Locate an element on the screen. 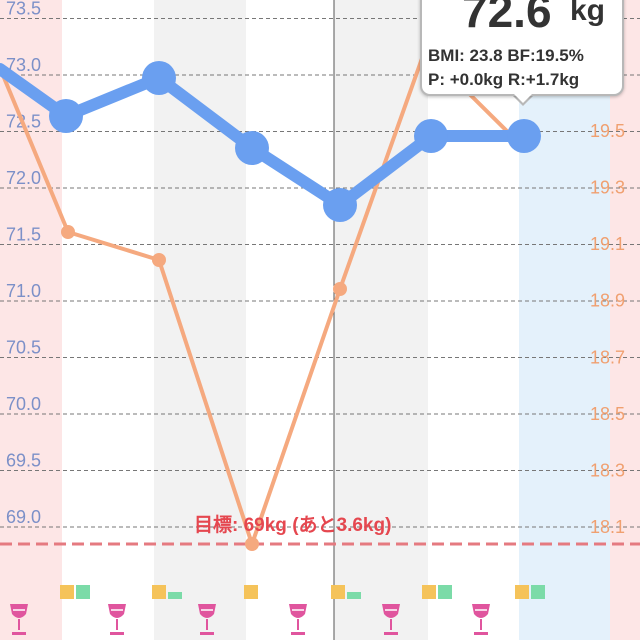 The width and height of the screenshot is (640, 640). right-axis-tick-1: 19.3 is located at coordinates (607, 188).